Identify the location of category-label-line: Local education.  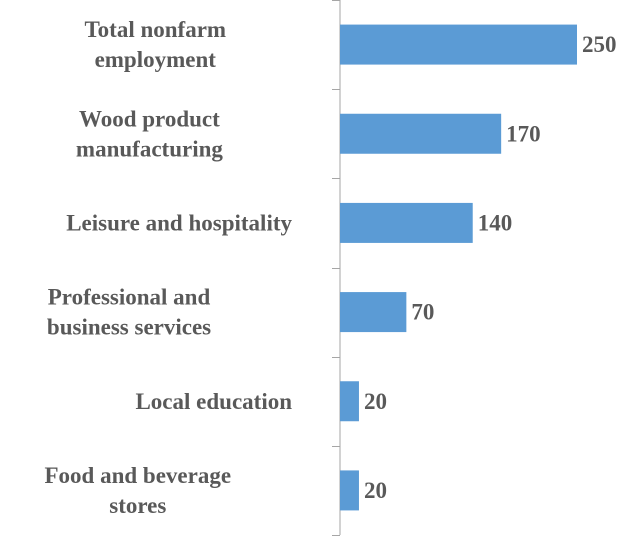
(213, 401).